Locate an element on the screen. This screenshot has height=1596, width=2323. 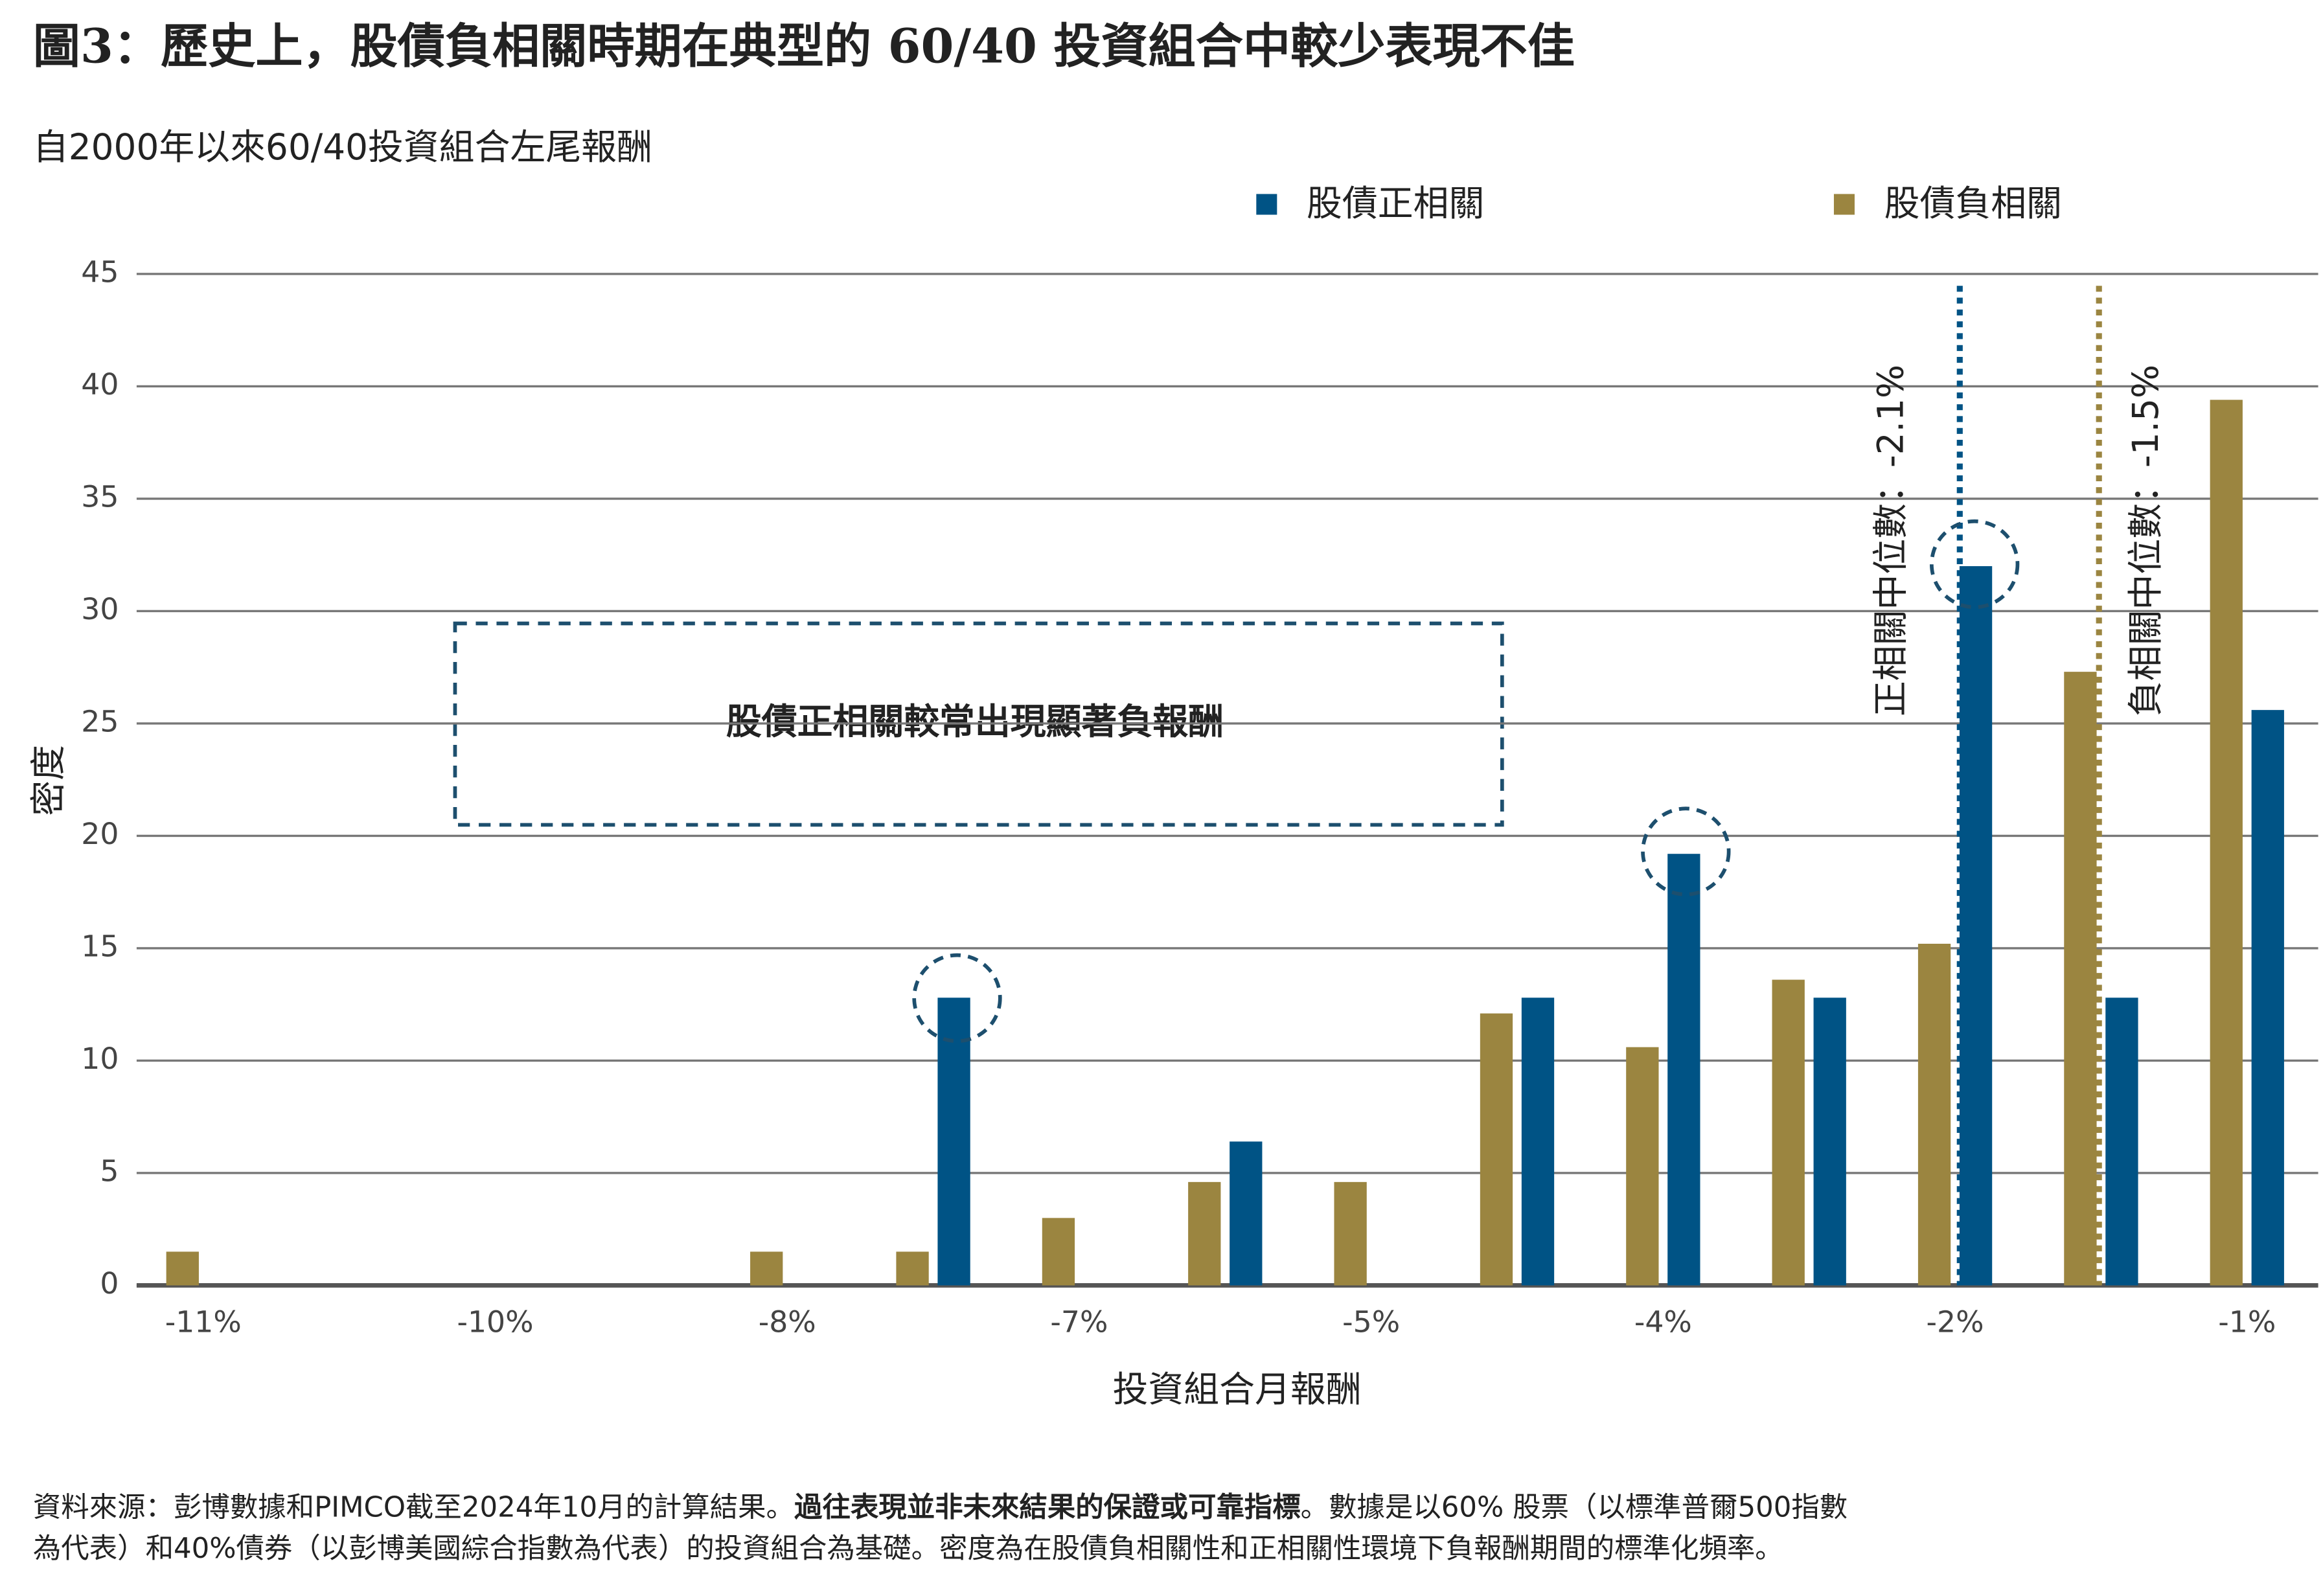
y-tick-label: 35 is located at coordinates (100, 496).